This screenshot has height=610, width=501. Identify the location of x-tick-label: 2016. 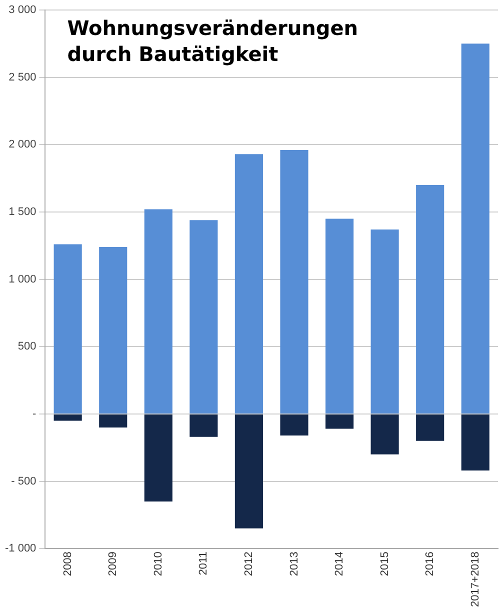
(430, 564).